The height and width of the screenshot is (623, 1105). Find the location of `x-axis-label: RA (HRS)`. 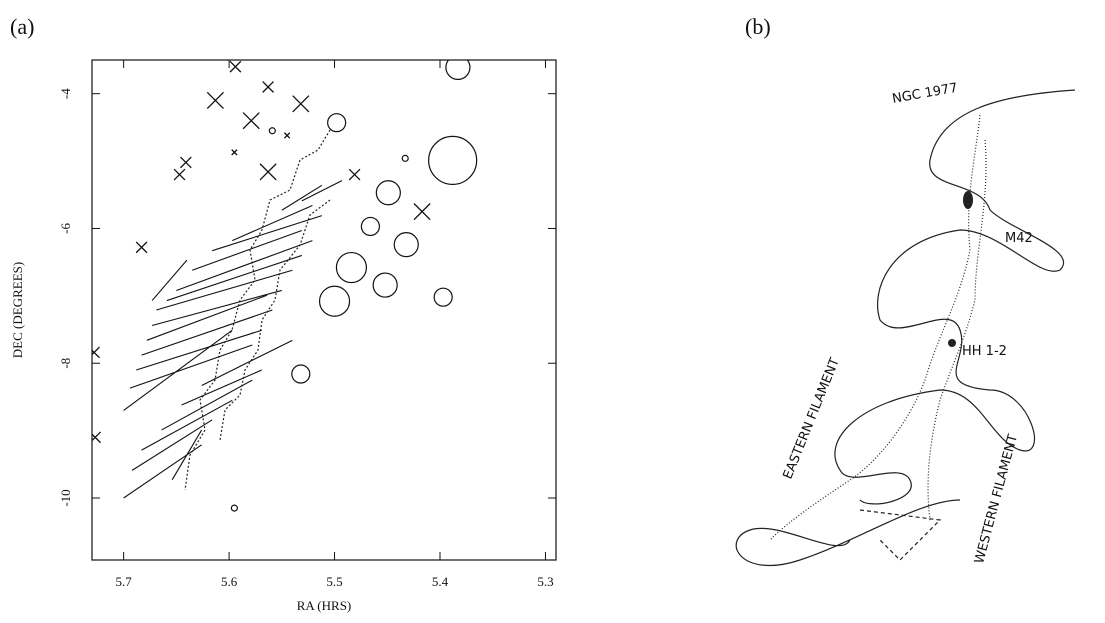

x-axis-label: RA (HRS) is located at coordinates (324, 605).